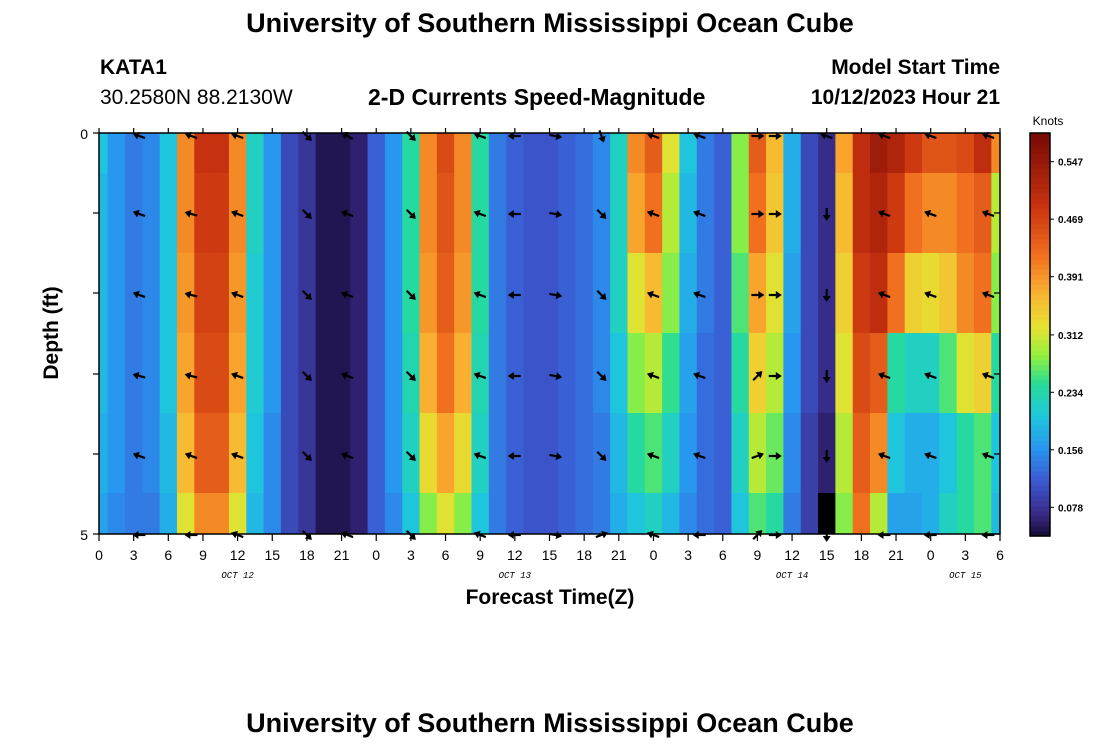  What do you see at coordinates (1070, 220) in the screenshot?
I see `colorbar-tick-label: 0.469` at bounding box center [1070, 220].